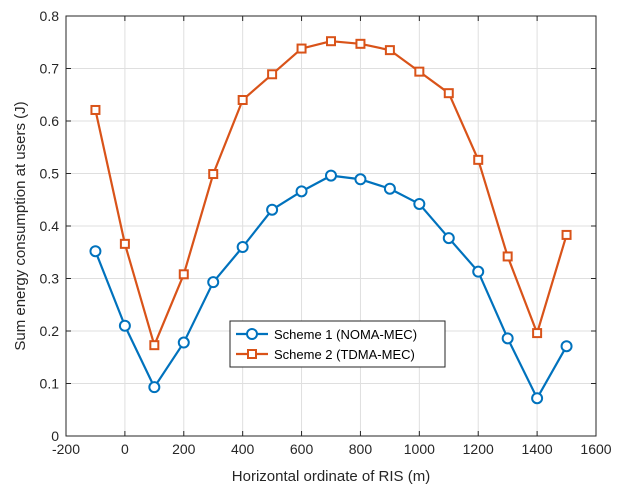 This screenshot has width=623, height=487. Describe the element at coordinates (302, 449) in the screenshot. I see `x-tick-label: 600` at that location.